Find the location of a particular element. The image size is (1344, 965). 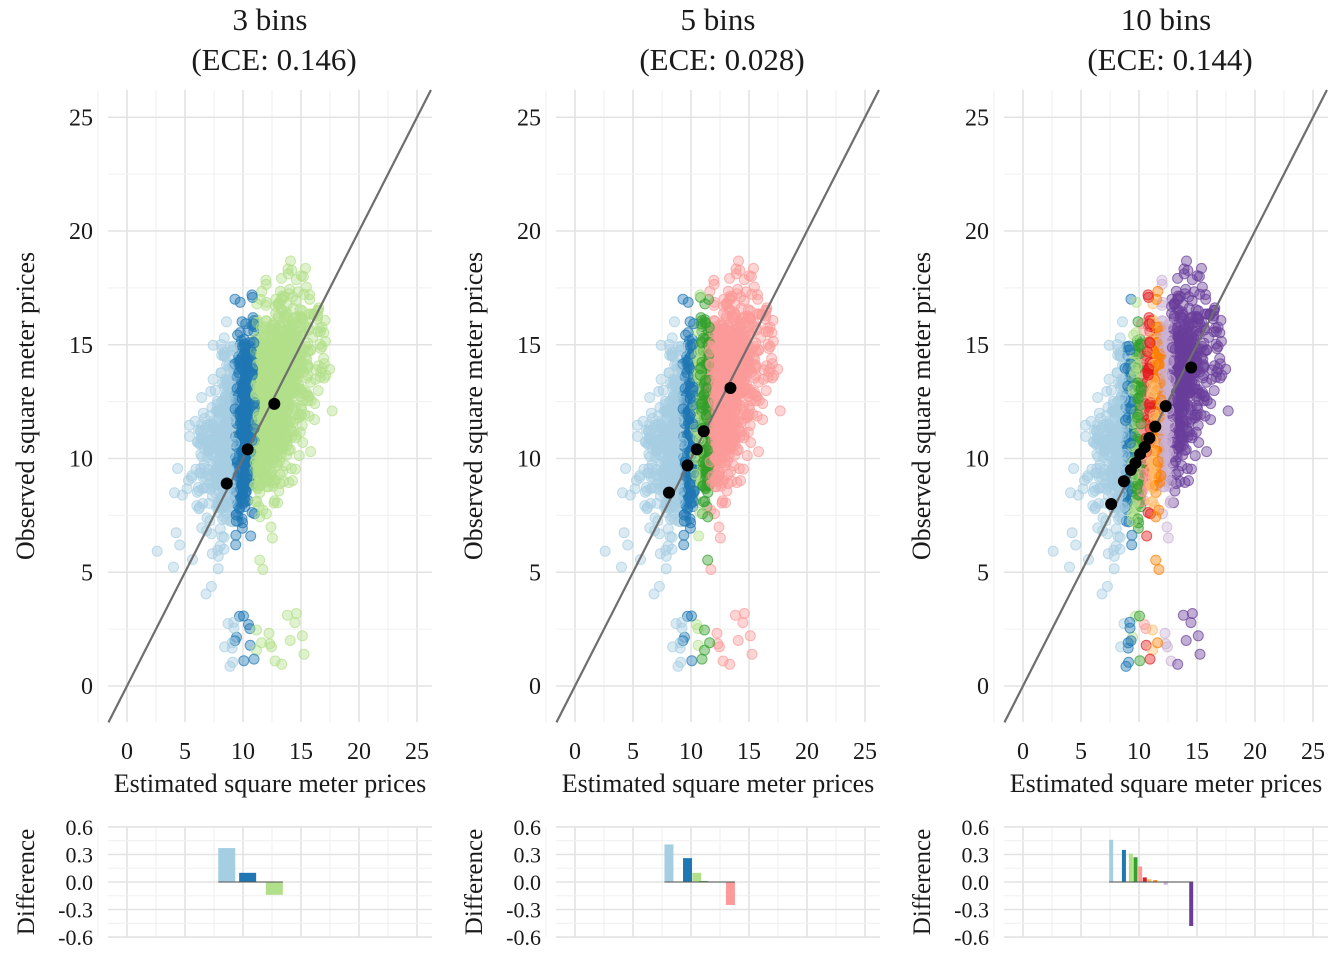

difference-y-tick-label: -0.6 is located at coordinates (75, 937).